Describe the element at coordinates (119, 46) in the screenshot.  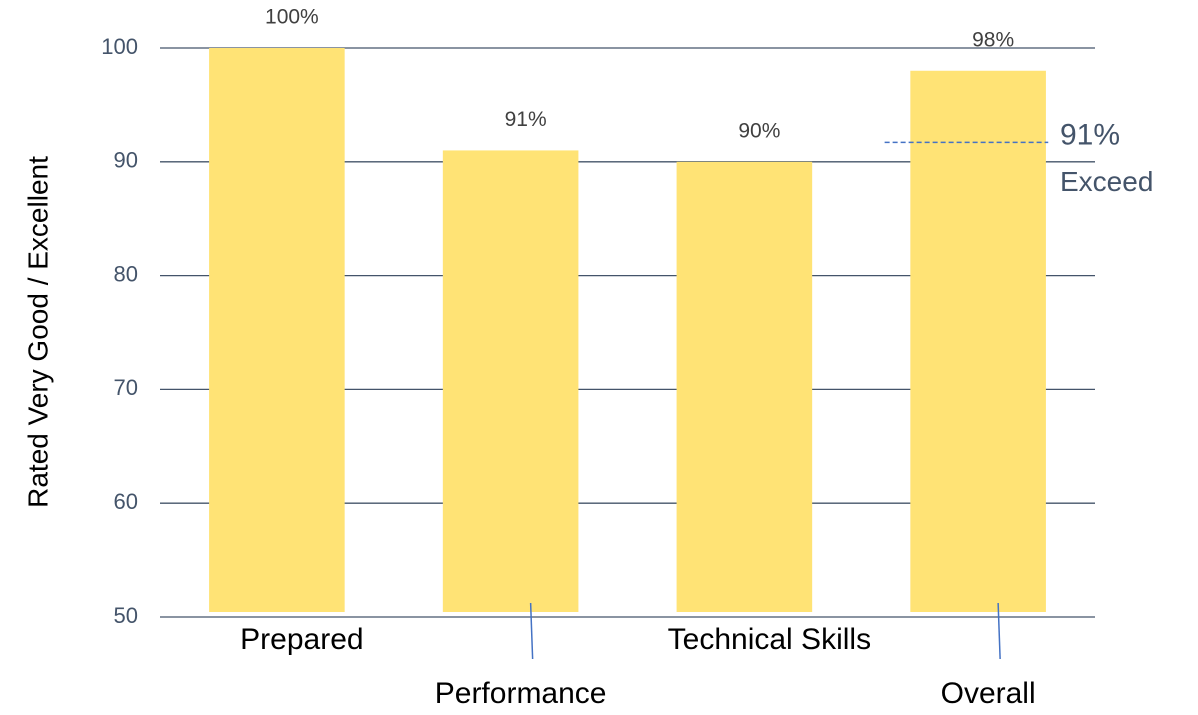
I see `y-tick-label: 100` at that location.